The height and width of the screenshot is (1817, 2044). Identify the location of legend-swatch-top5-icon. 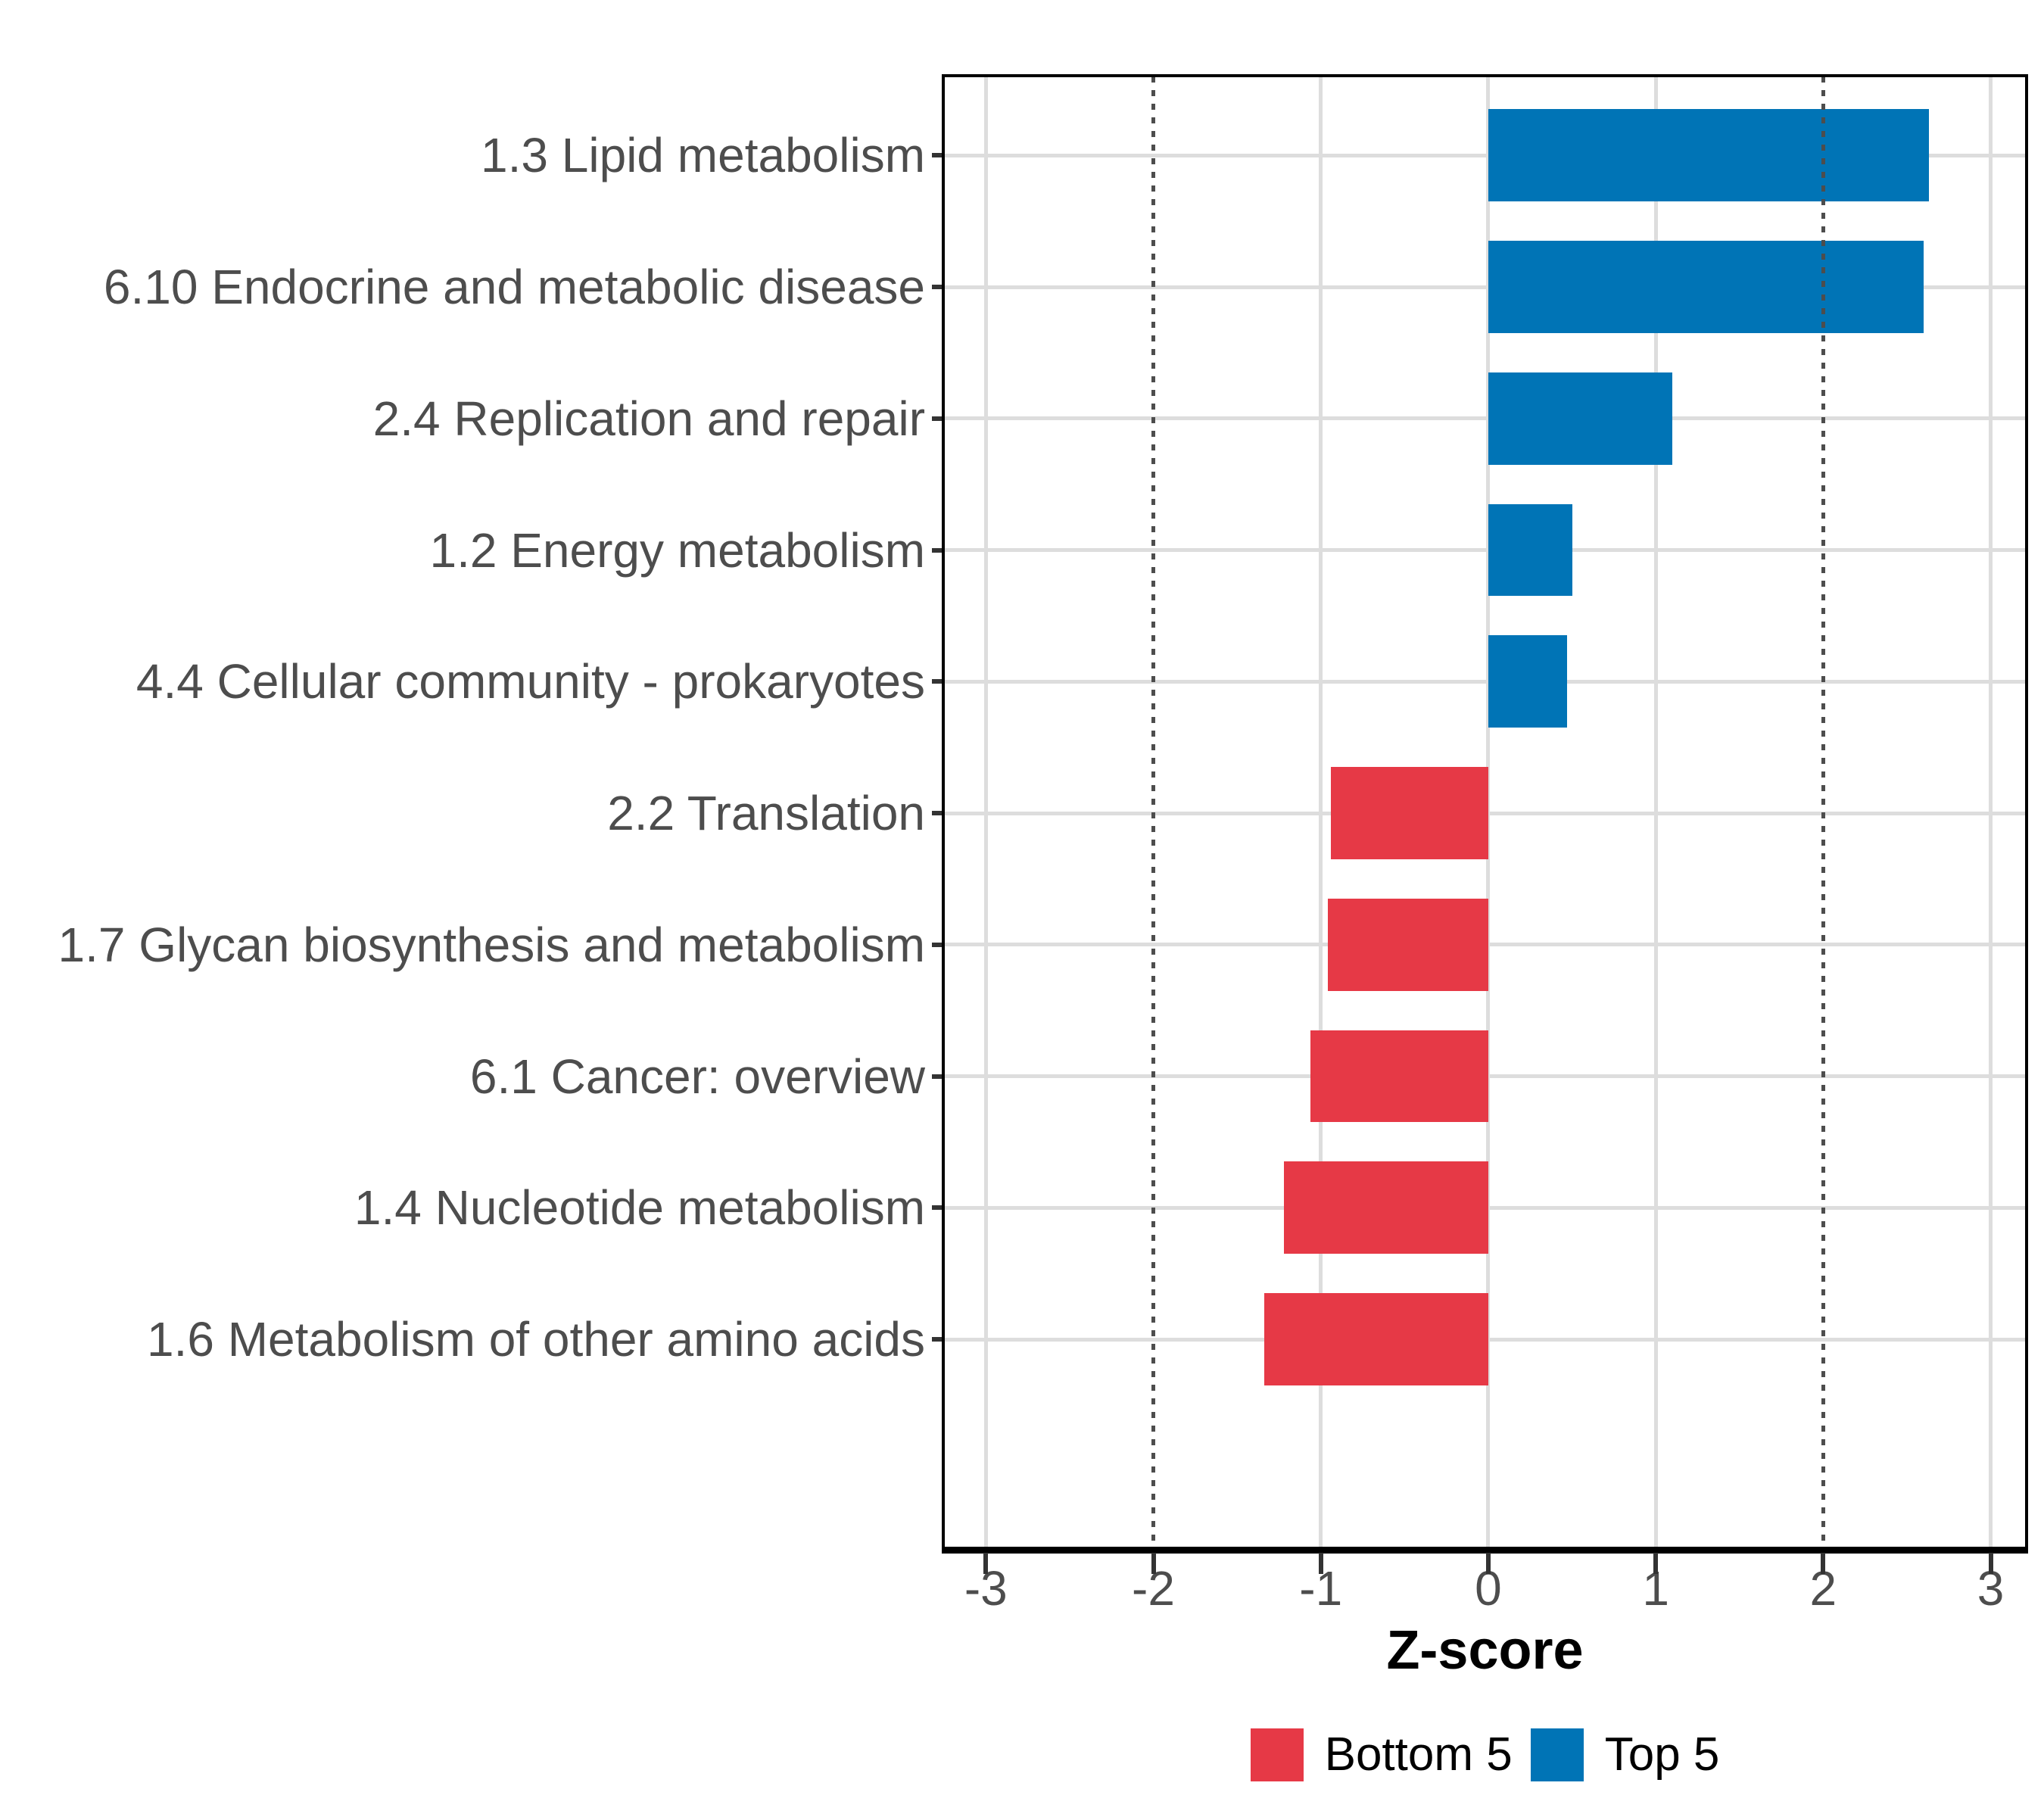
(1557, 1754).